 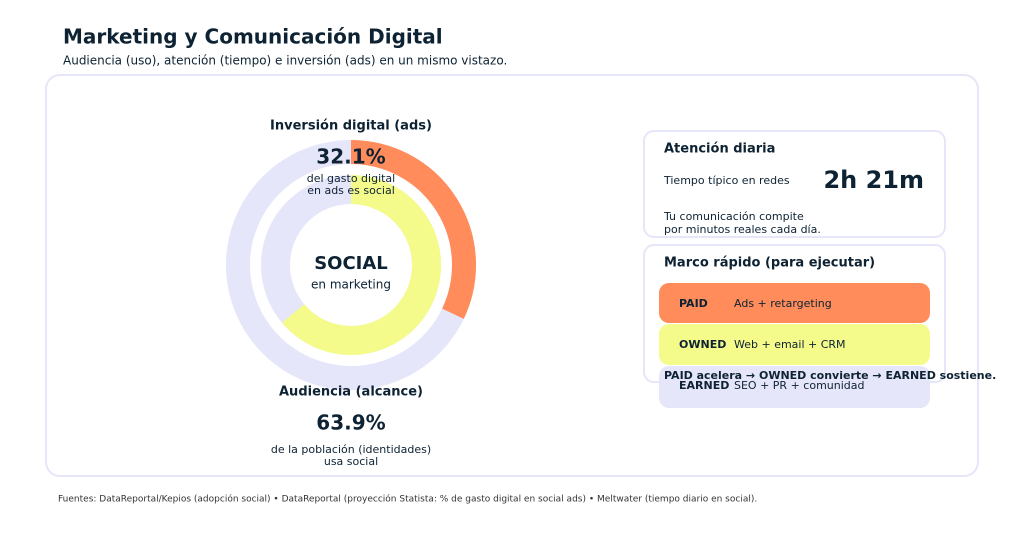 I want to click on attention-label: Tiempo típico en redes, so click(x=726, y=180).